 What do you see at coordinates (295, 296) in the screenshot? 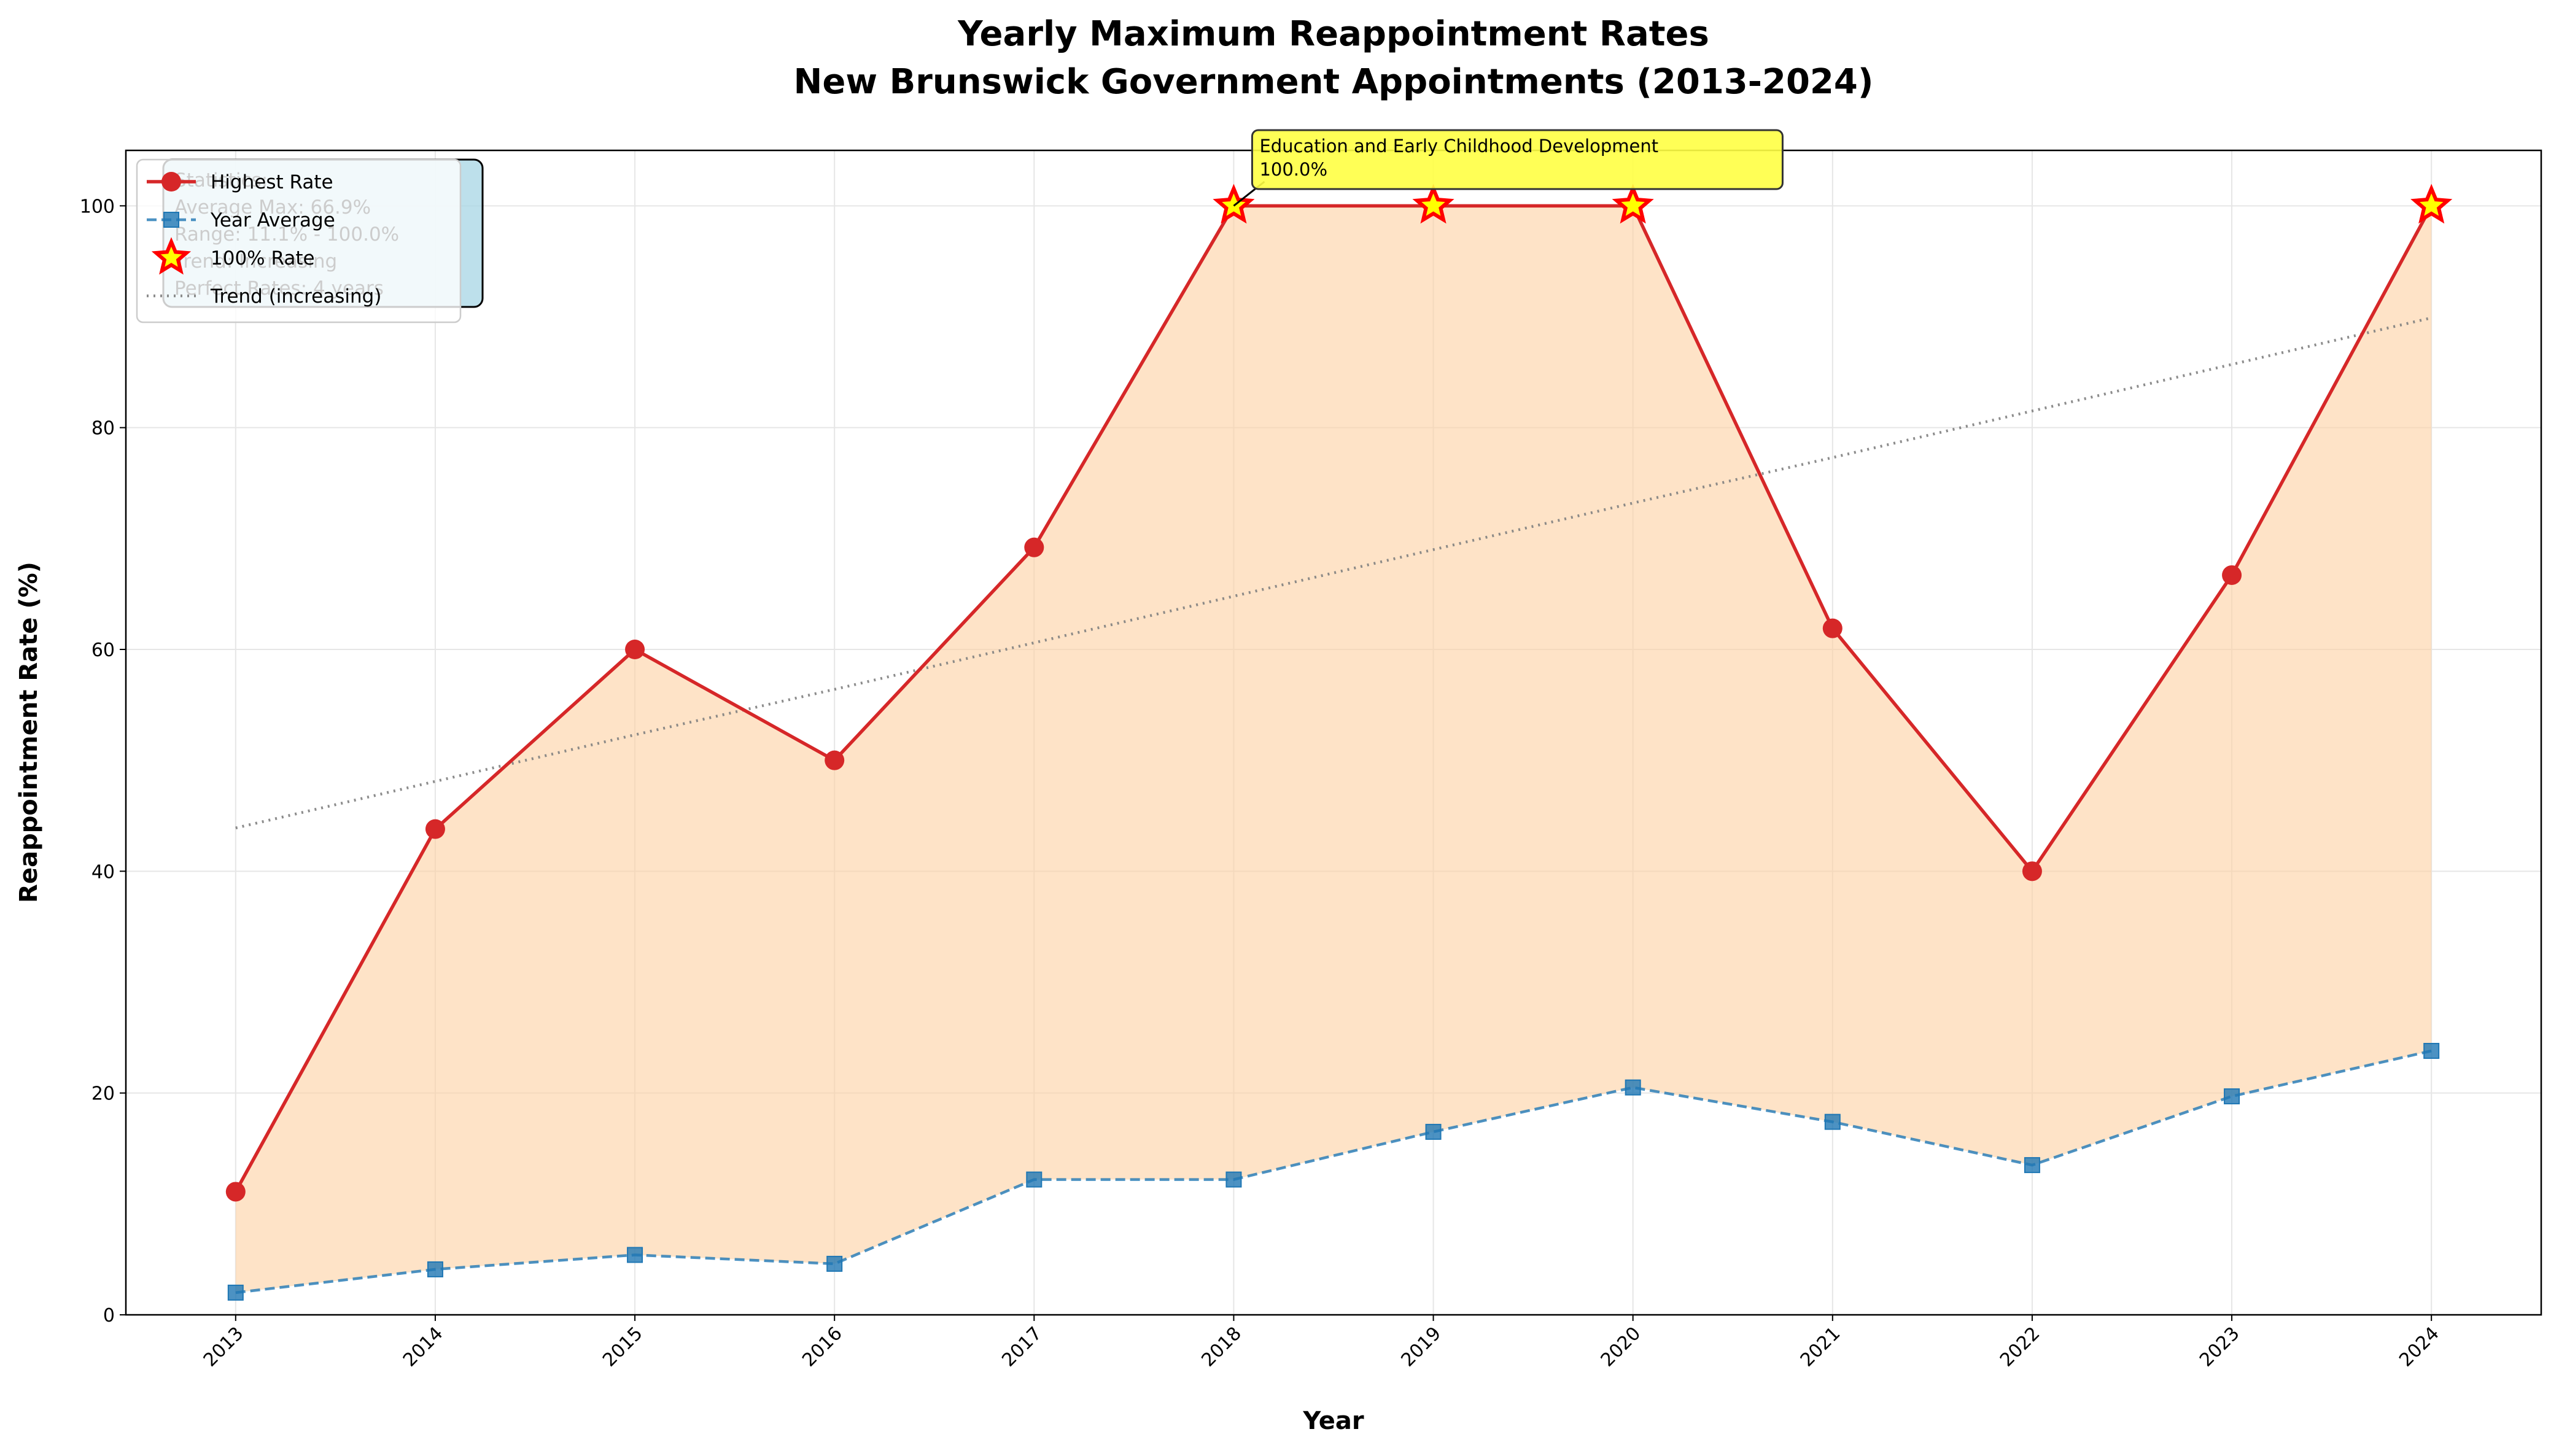
I see `legend-label: Trend (increasing)` at bounding box center [295, 296].